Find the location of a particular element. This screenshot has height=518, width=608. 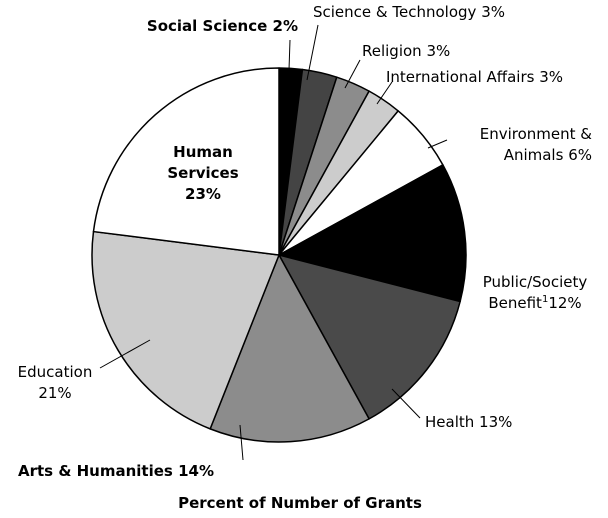

category-label: Human Services is located at coordinates (203, 162).